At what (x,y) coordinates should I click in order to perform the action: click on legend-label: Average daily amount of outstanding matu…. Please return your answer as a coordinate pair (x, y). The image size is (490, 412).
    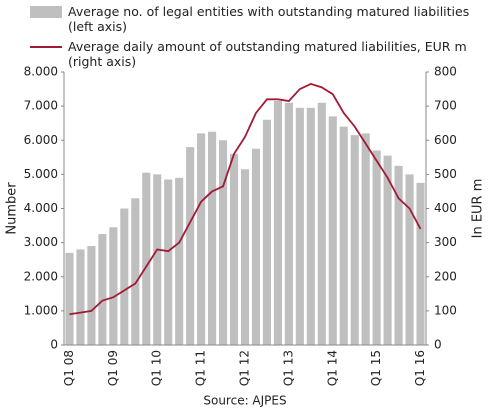
    Looking at the image, I should click on (267, 54).